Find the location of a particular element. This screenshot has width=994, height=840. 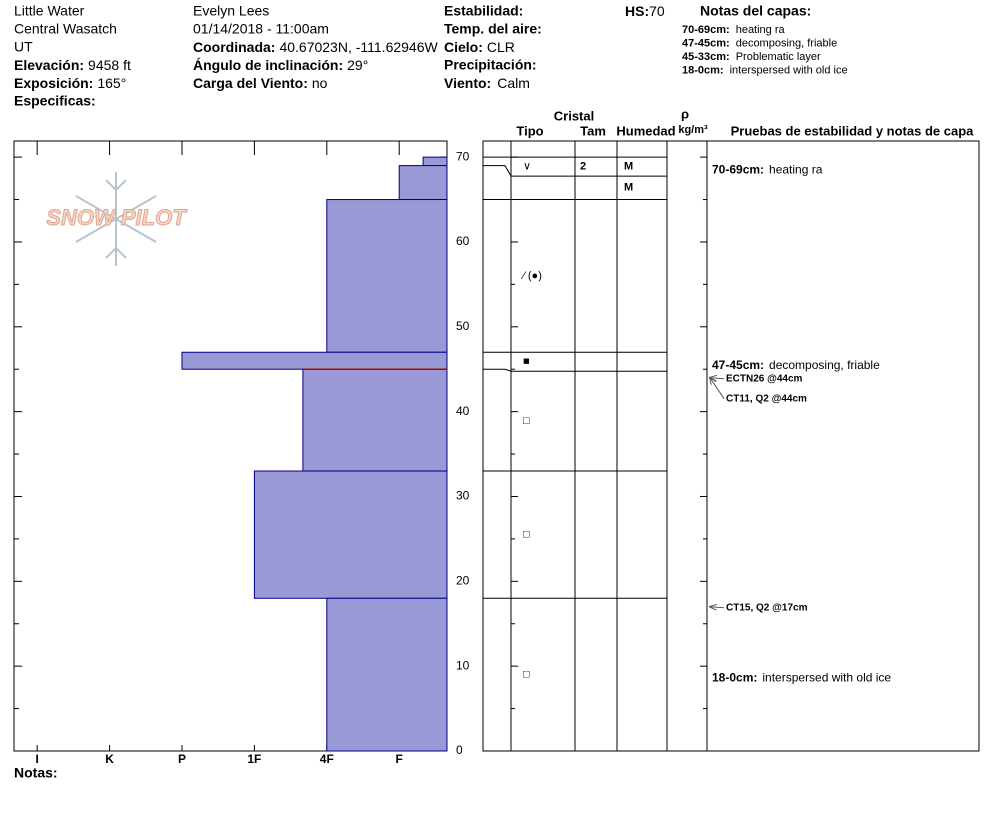

layer-note: 45-33cm: Problematic layer is located at coordinates (751, 57).